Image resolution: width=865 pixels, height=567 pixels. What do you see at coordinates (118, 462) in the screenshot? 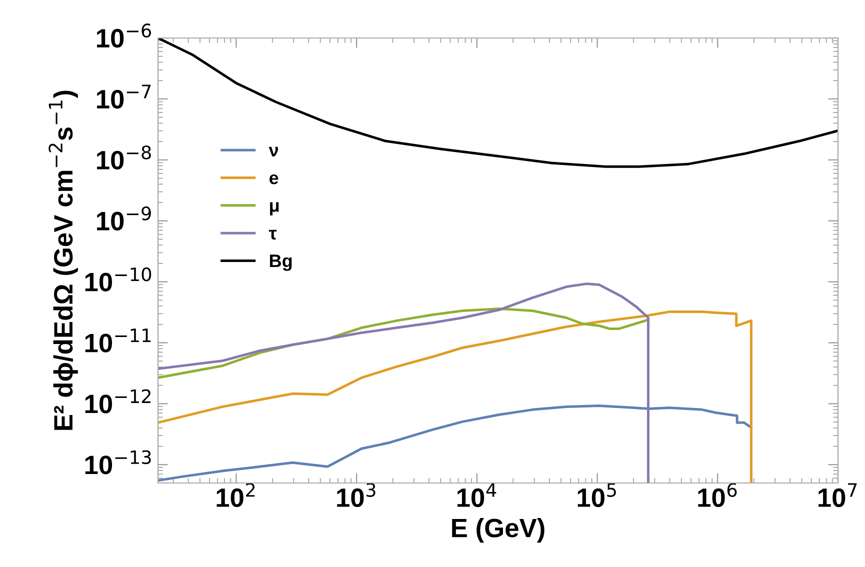
I see `y-tick-label: 10$^{−13}$` at bounding box center [118, 462].